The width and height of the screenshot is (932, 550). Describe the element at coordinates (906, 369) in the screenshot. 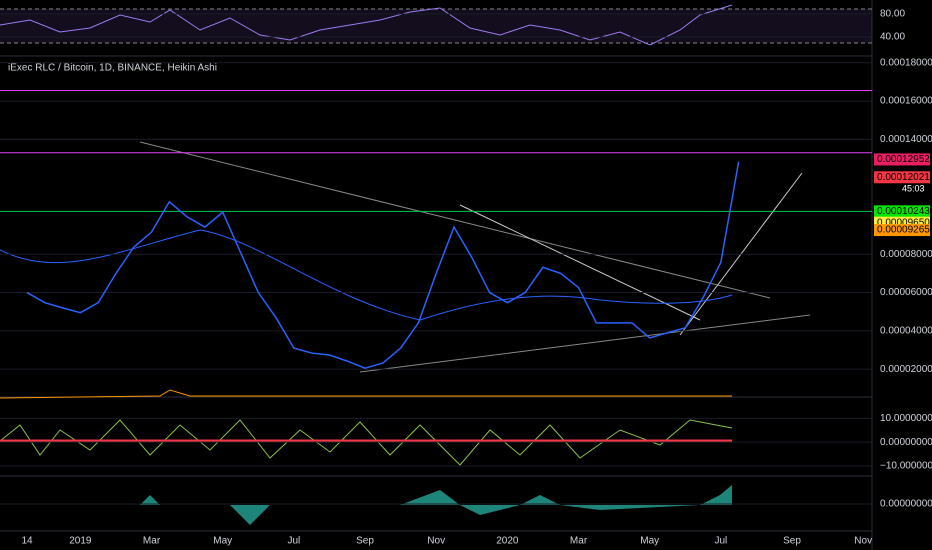

I see `y-tick-label: 0.00002000` at that location.